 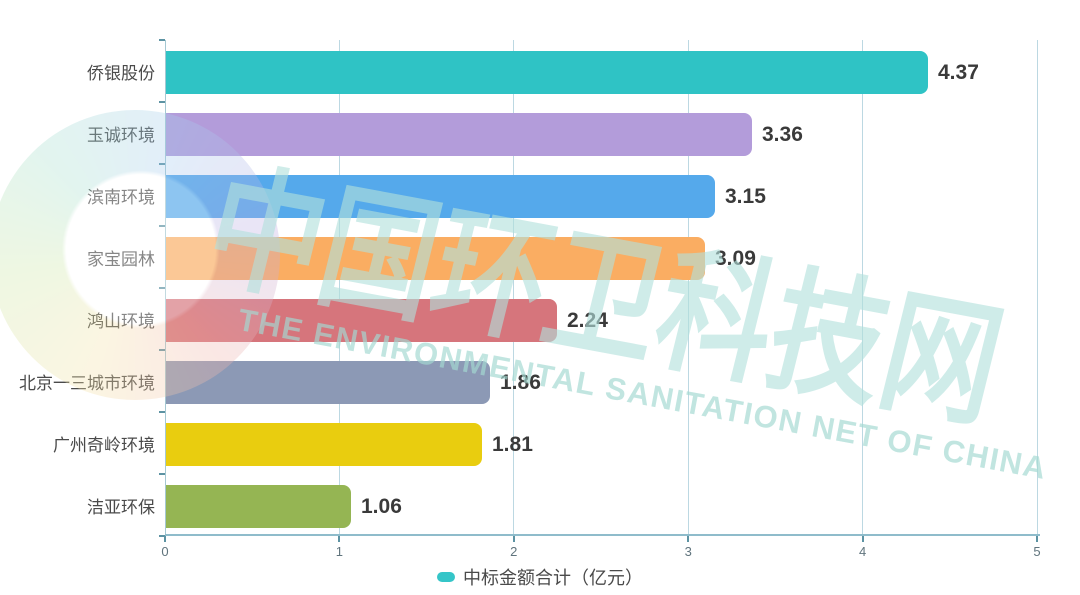 I want to click on category-label: 洁亚环保, so click(x=121, y=507).